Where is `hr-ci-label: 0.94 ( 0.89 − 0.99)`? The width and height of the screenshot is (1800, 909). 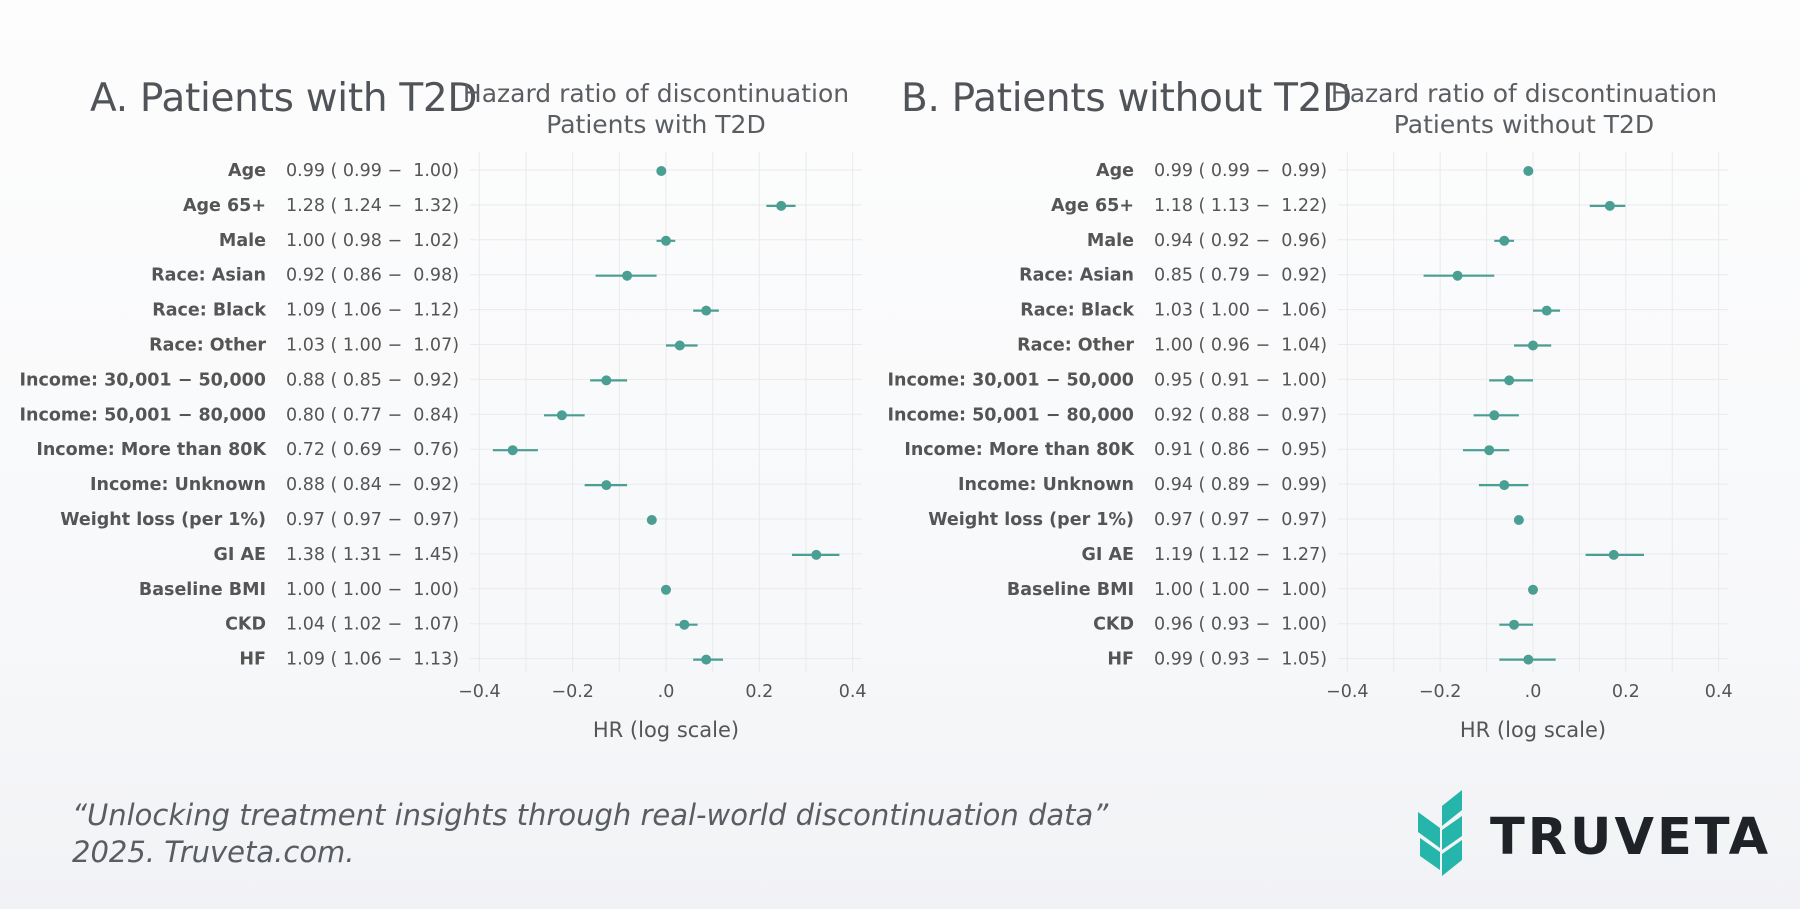
hr-ci-label: 0.94 ( 0.89 − 0.99) is located at coordinates (1240, 485).